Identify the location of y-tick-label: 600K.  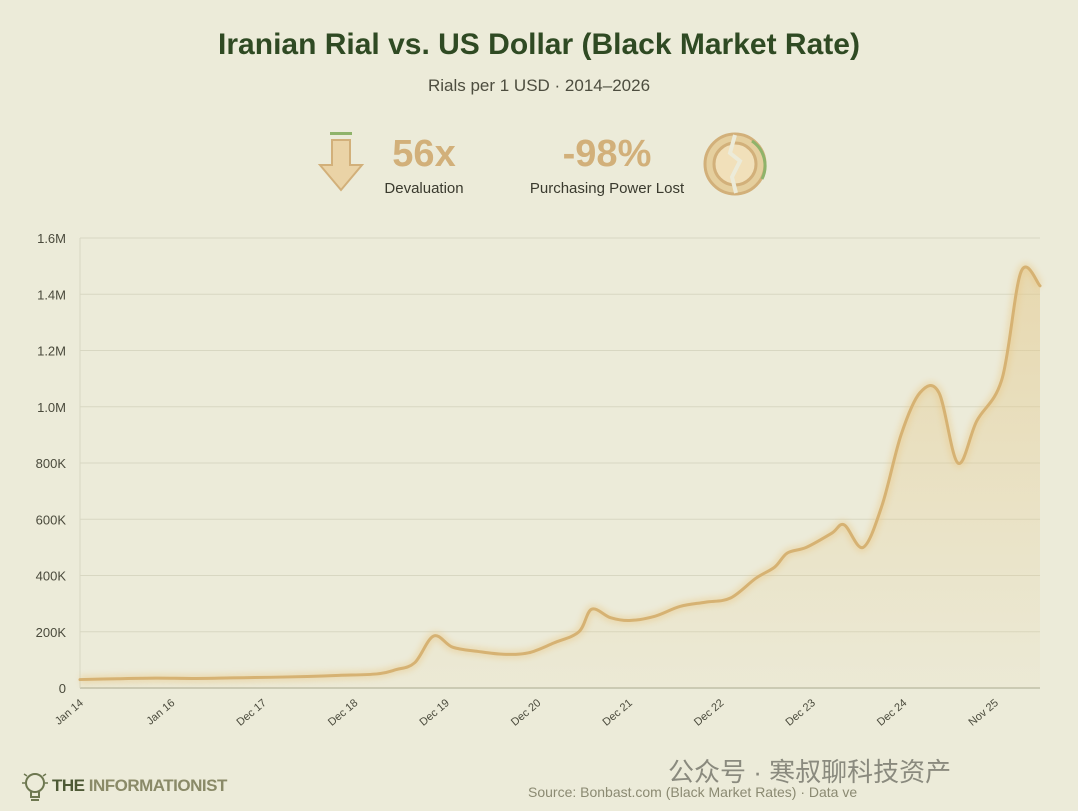
(51, 519).